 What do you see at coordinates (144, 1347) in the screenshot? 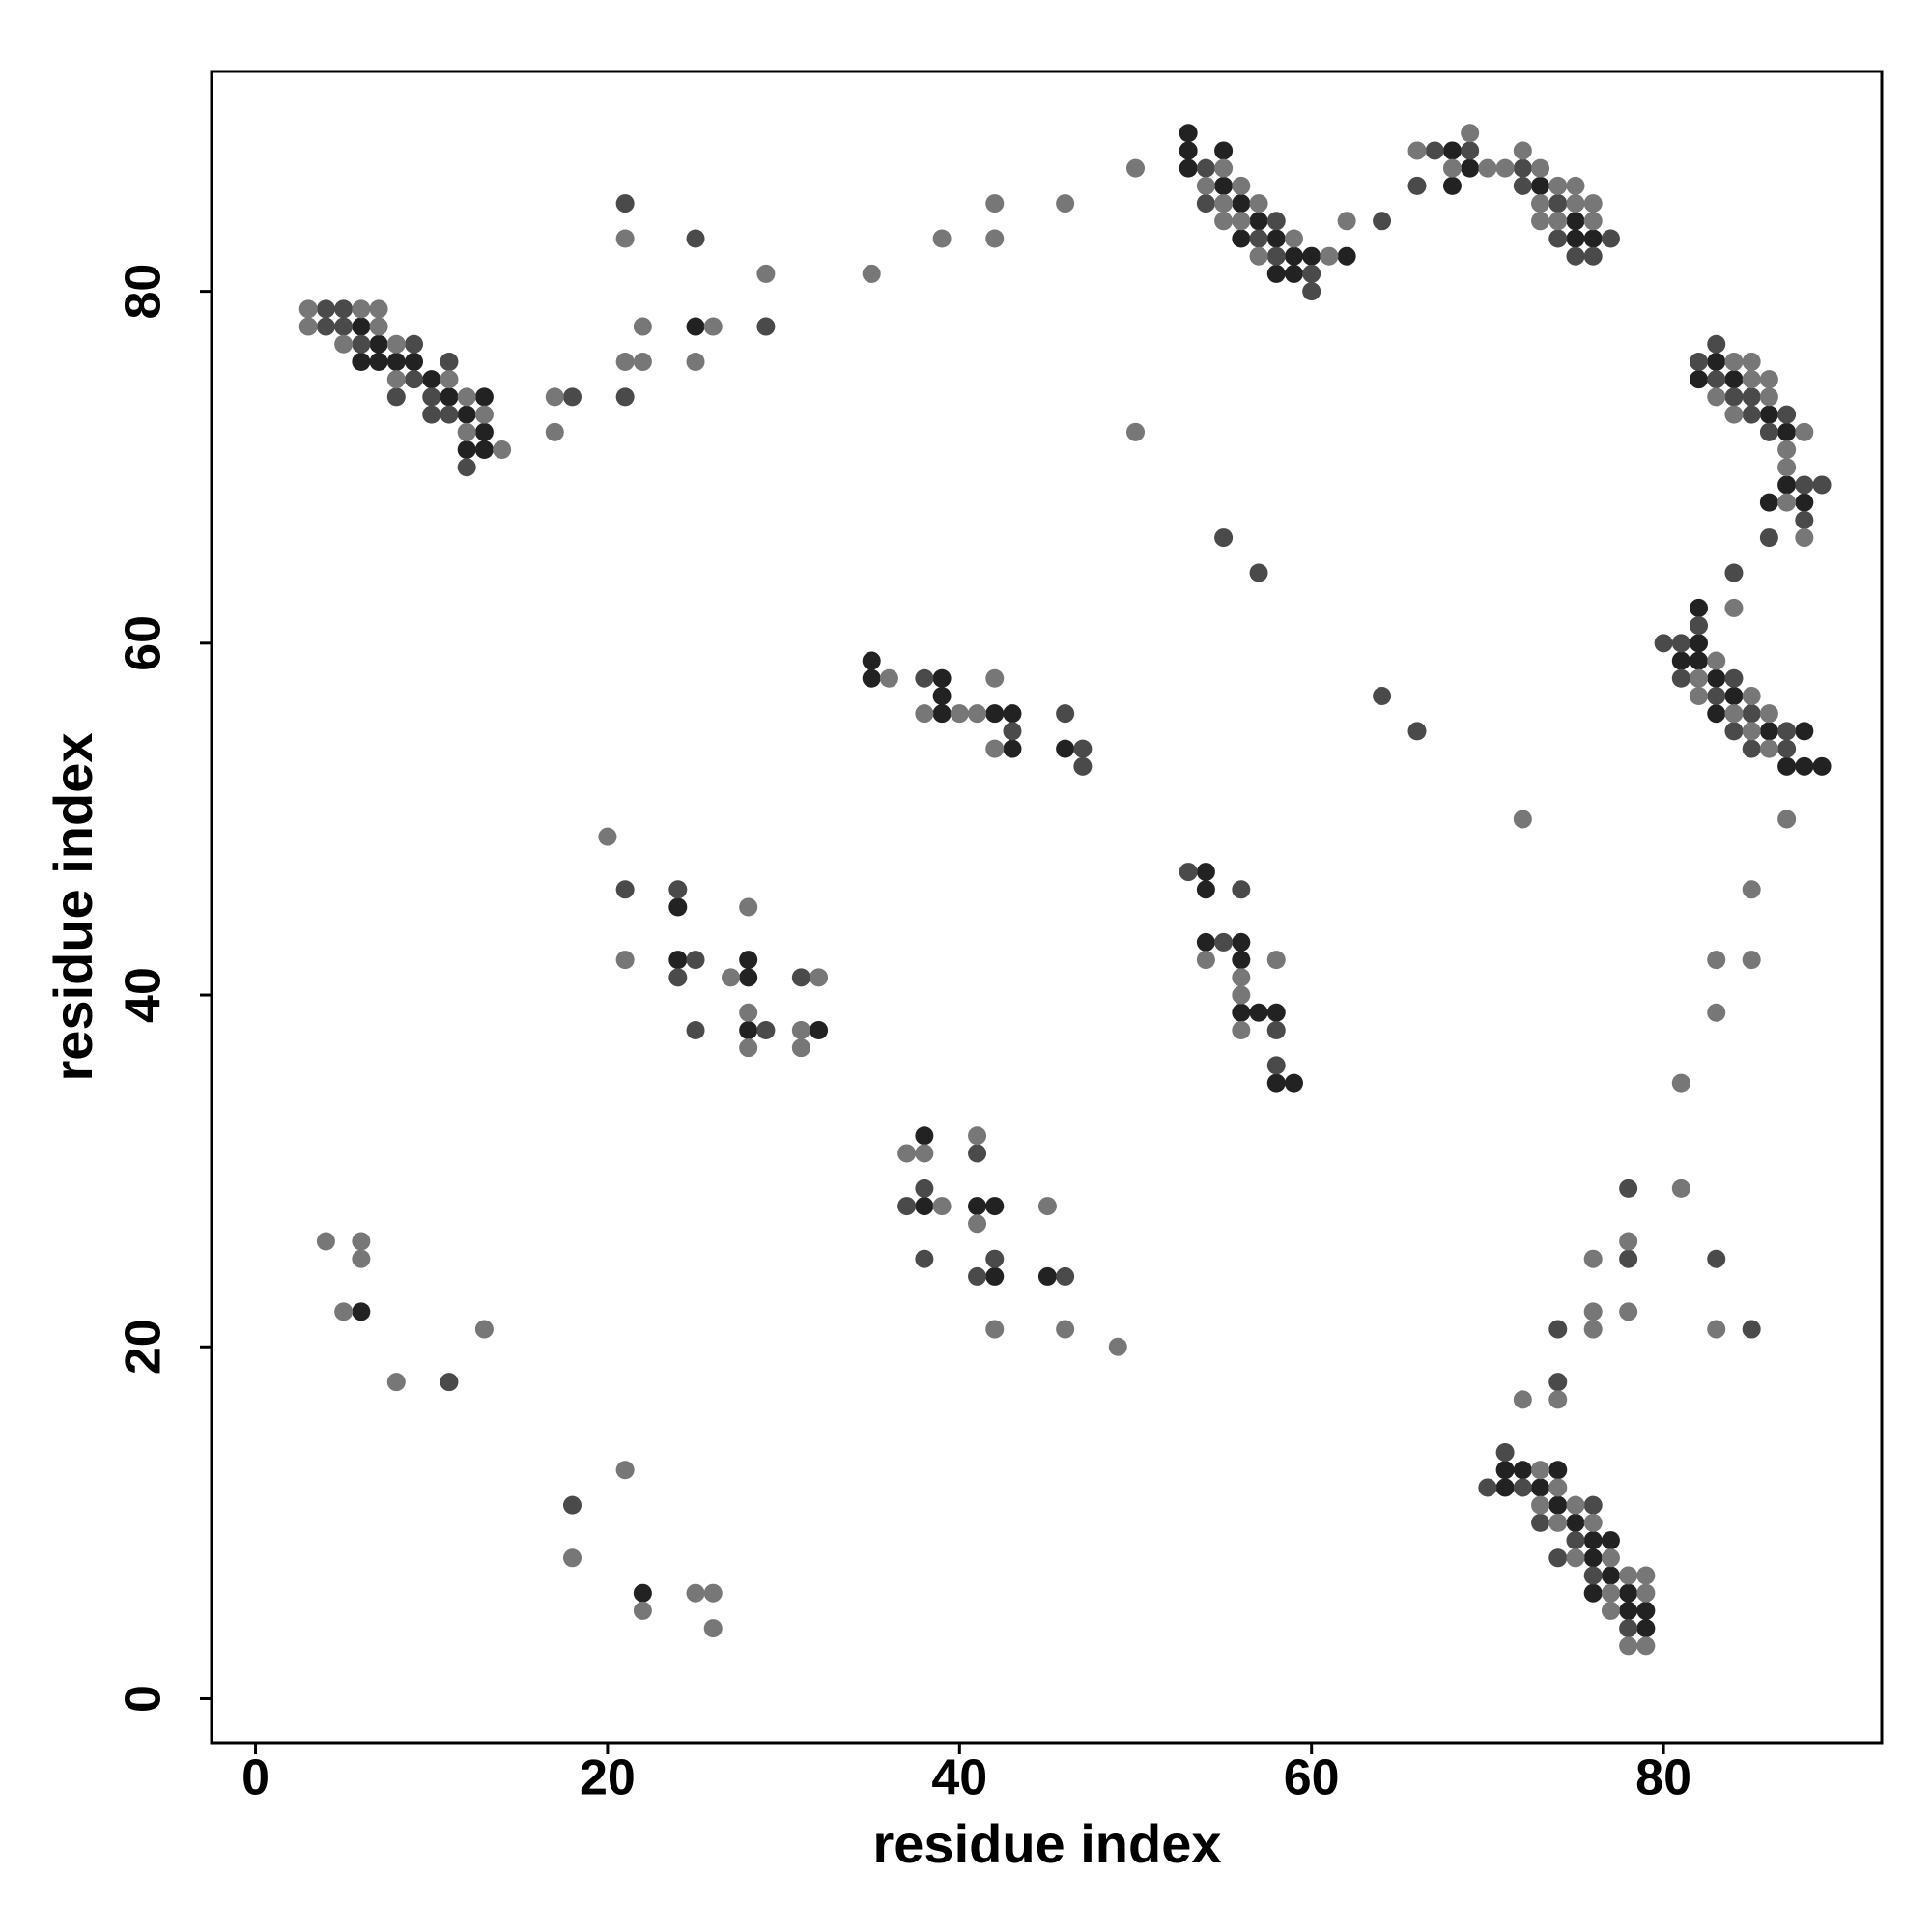
I see `y-tick-label: 20` at bounding box center [144, 1347].